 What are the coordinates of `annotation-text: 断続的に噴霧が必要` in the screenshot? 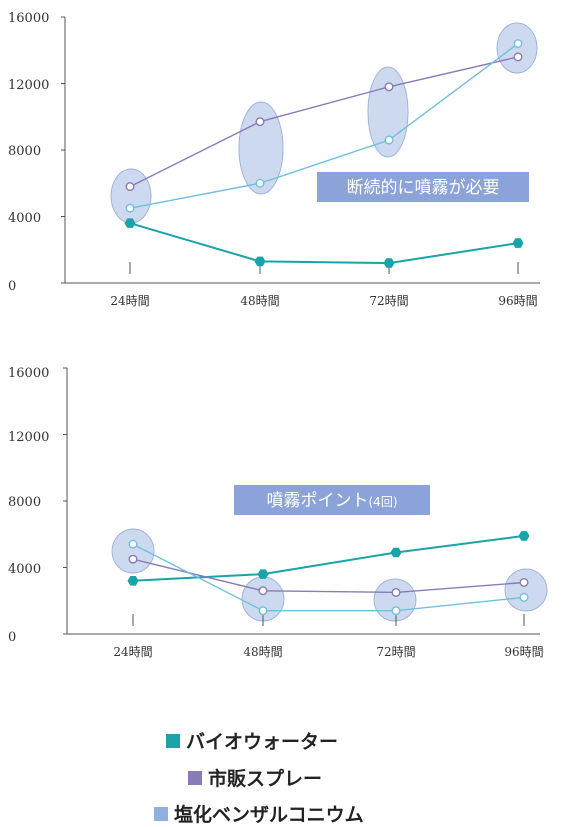 It's located at (423, 188).